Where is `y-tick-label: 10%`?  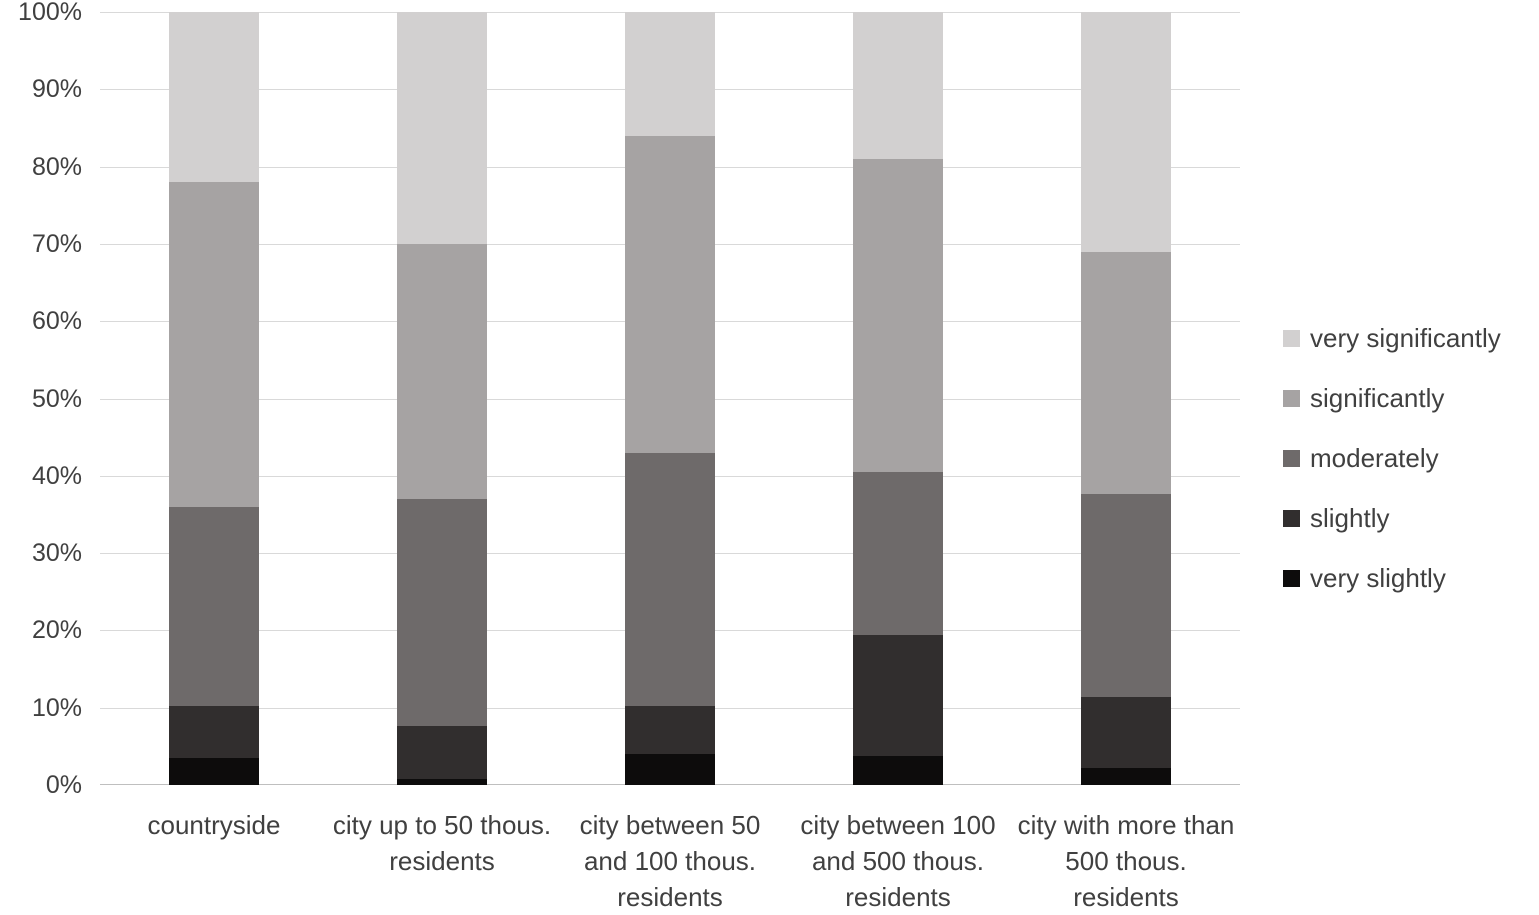
y-tick-label: 10% is located at coordinates (56, 708).